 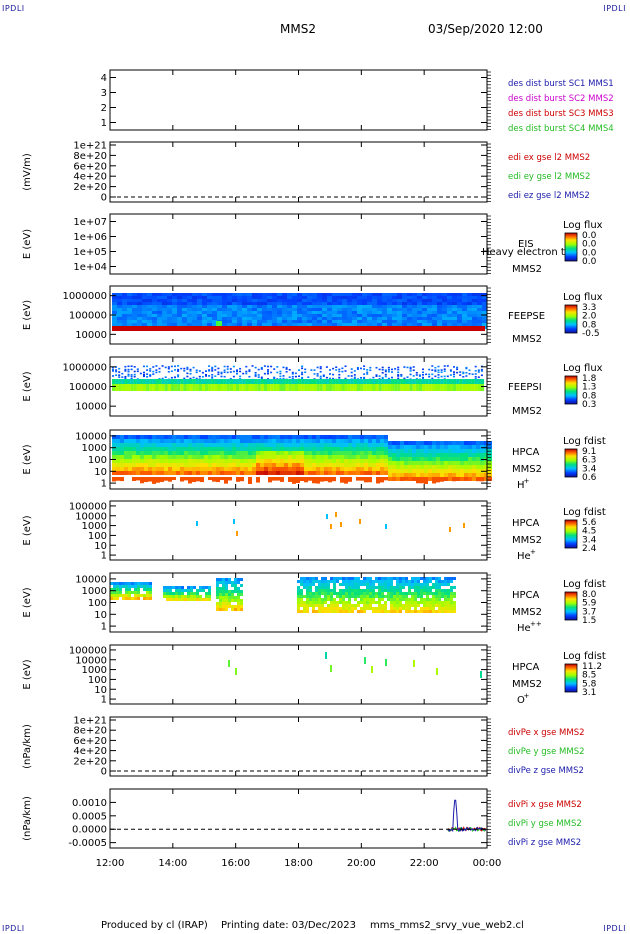 I want to click on y-tick-label: 10000, so click(x=91, y=436).